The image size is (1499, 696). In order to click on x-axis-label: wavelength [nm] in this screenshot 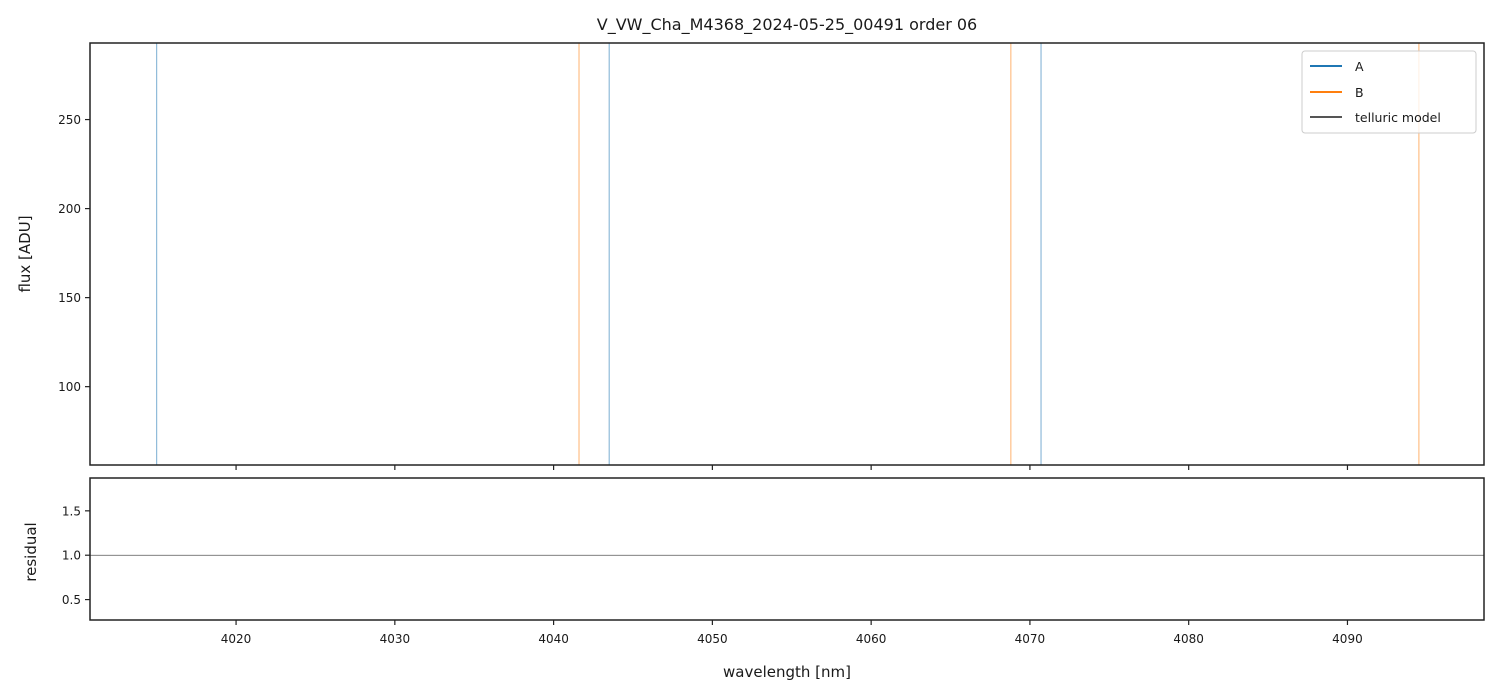, I will do `click(787, 672)`.